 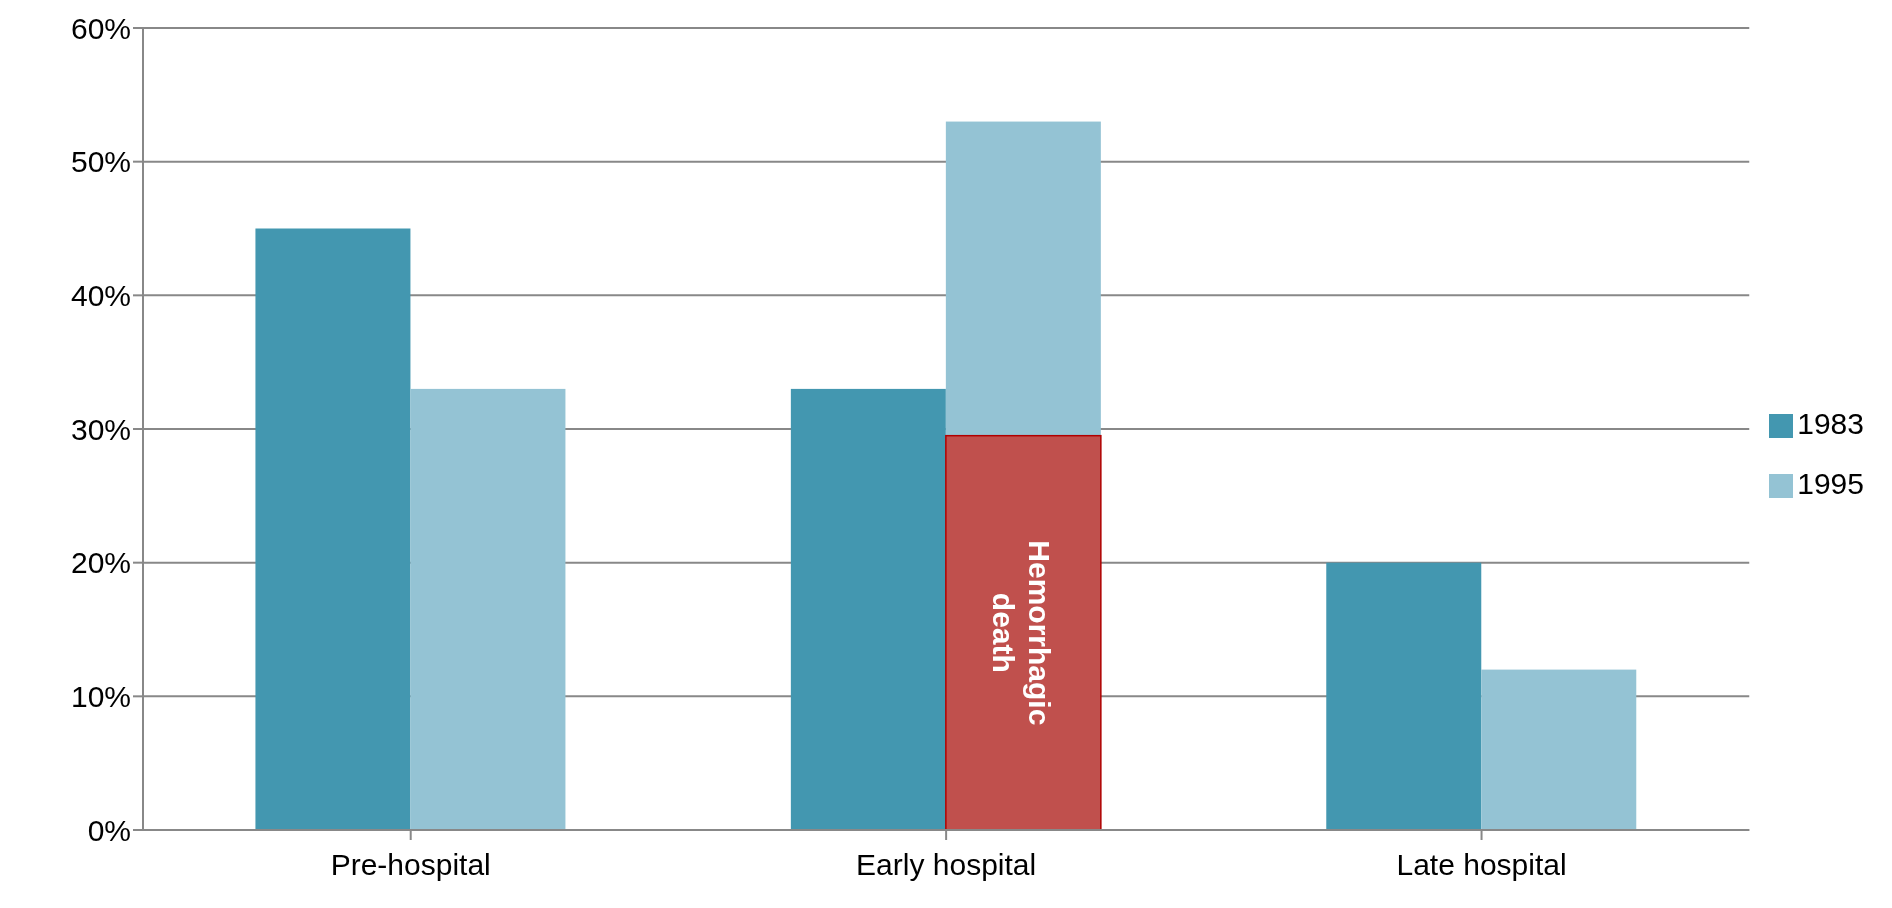 What do you see at coordinates (100, 563) in the screenshot?
I see `y-tick-label: 20%` at bounding box center [100, 563].